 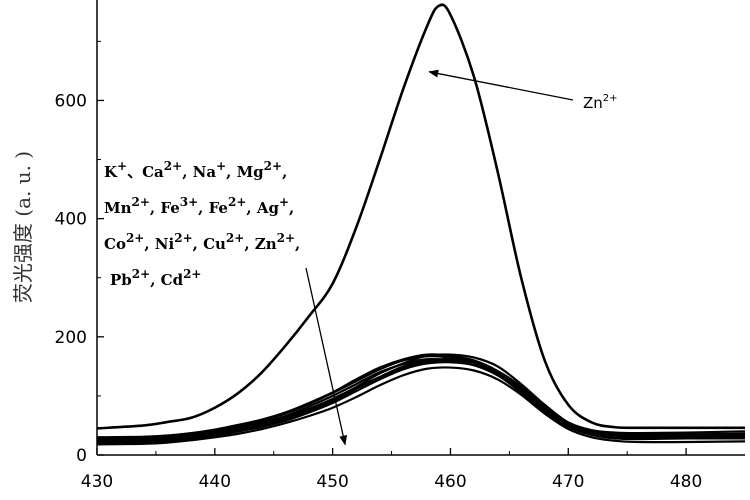 What do you see at coordinates (155, 278) in the screenshot?
I see `ion-list-line: Pb2+, Cd2+` at bounding box center [155, 278].